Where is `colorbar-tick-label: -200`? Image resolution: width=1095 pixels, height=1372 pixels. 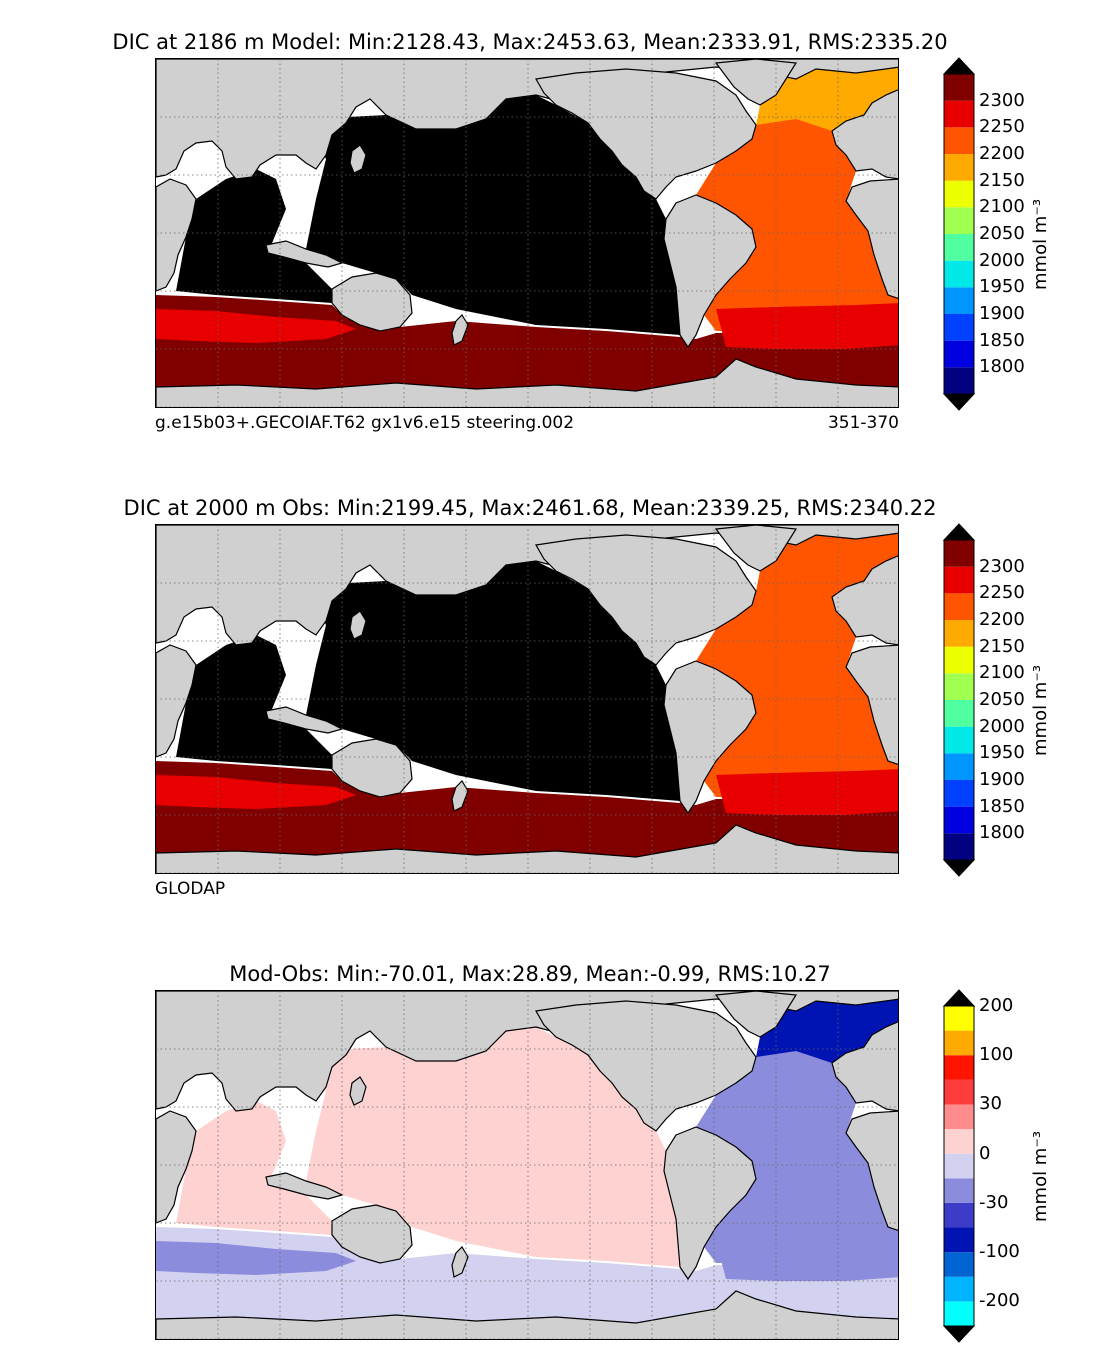
colorbar-tick-label: -200 is located at coordinates (999, 1301).